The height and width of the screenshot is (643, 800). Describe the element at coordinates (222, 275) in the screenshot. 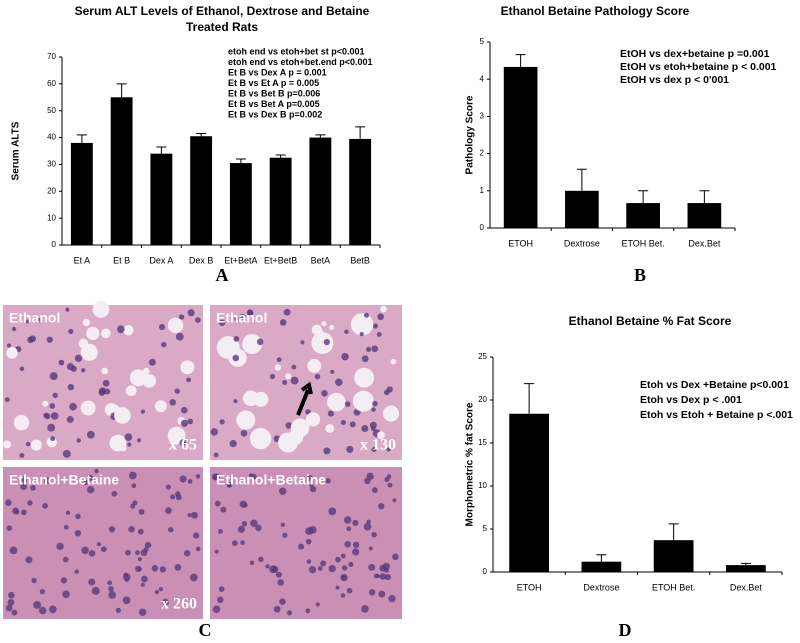

I see `panel-label: A` at that location.